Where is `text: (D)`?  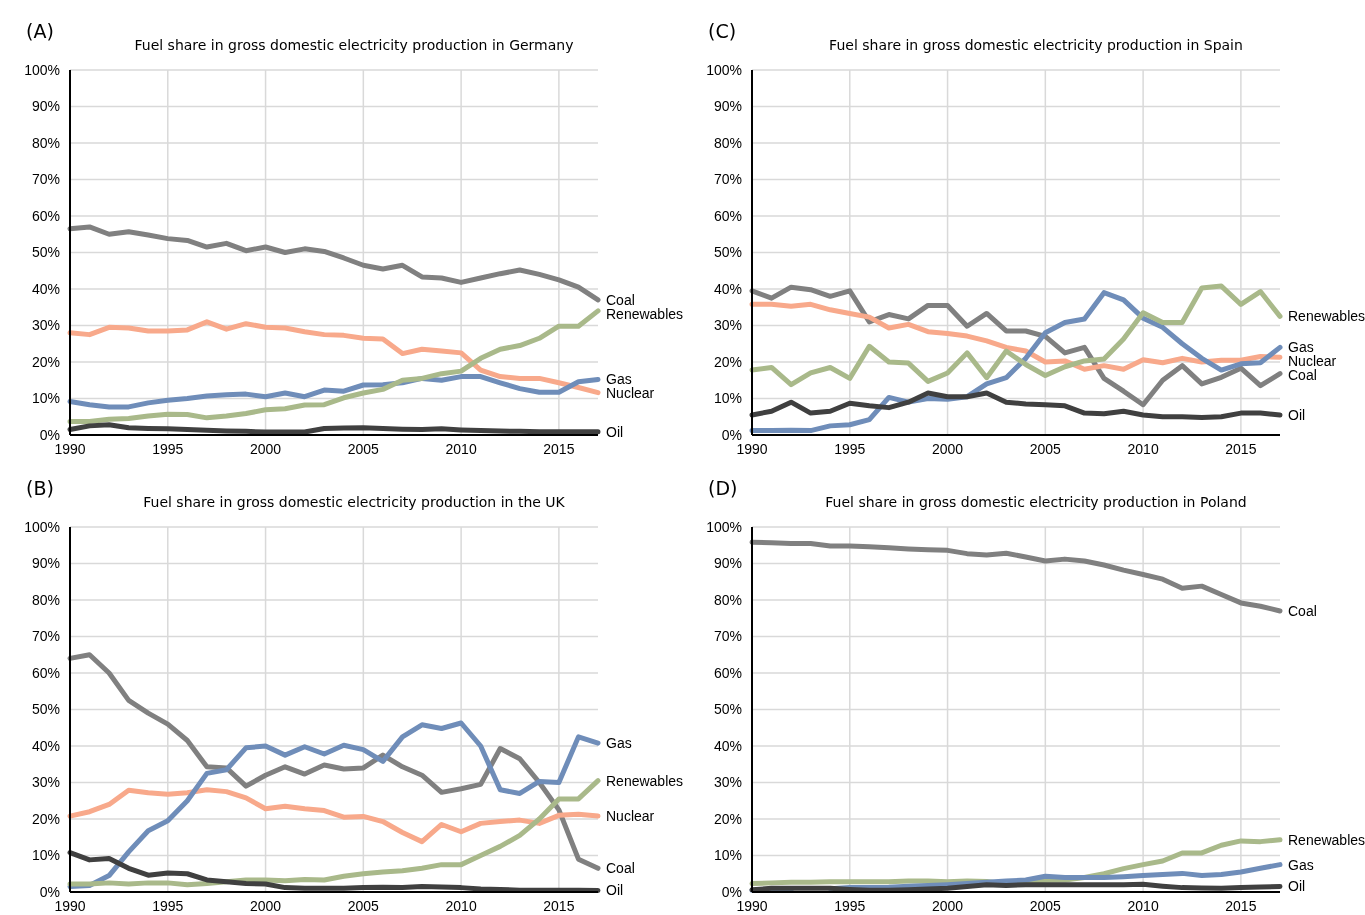 text: (D) is located at coordinates (723, 488).